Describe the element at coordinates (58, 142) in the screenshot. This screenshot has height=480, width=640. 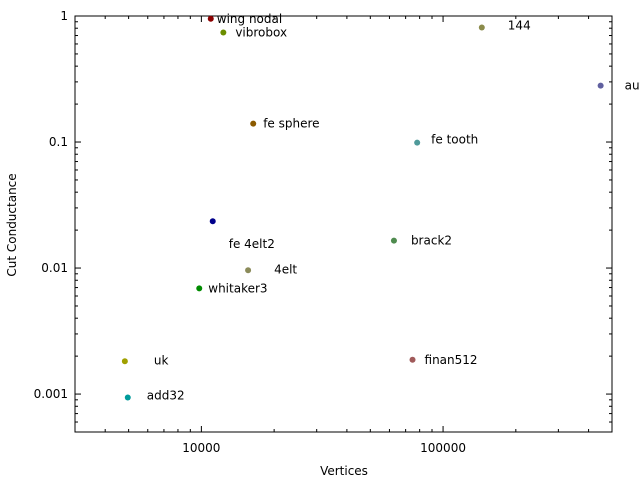
I see `y-tick-label: 0.1` at that location.